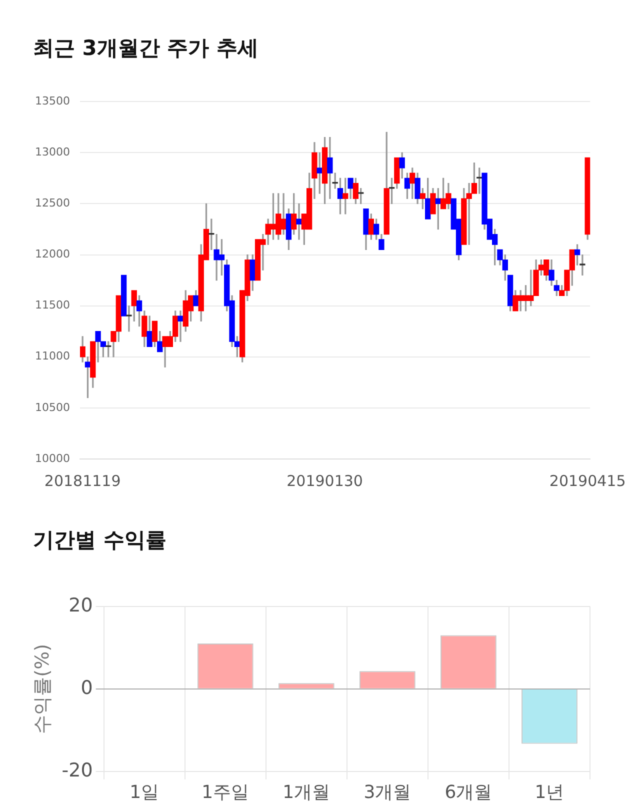 Image resolution: width=640 pixels, height=810 pixels. Describe the element at coordinates (42, 689) in the screenshot. I see `y-axis-title: 수익률(%)` at that location.